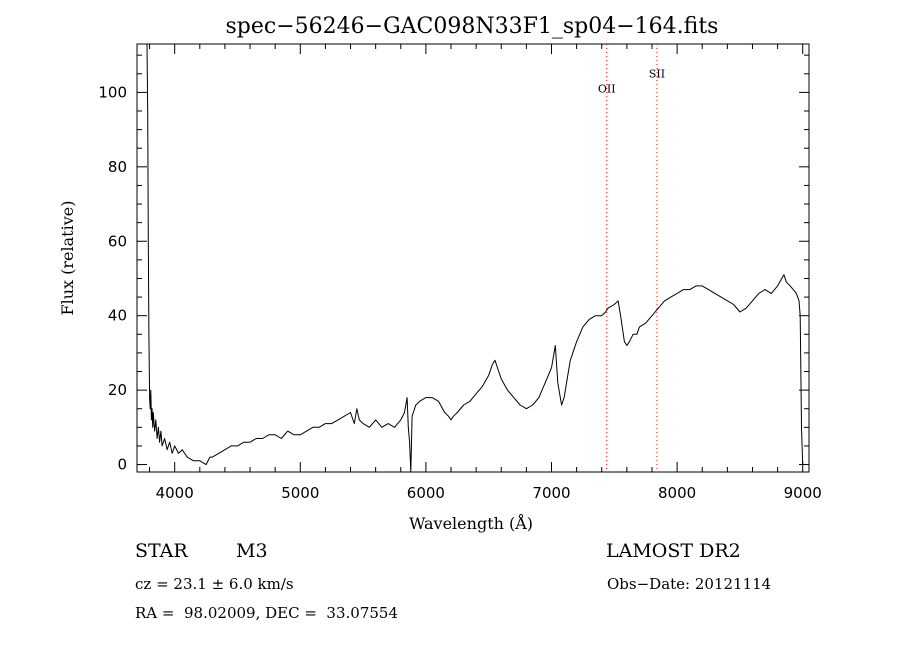 The height and width of the screenshot is (650, 900). Describe the element at coordinates (252, 551) in the screenshot. I see `object-subclass: M3` at that location.